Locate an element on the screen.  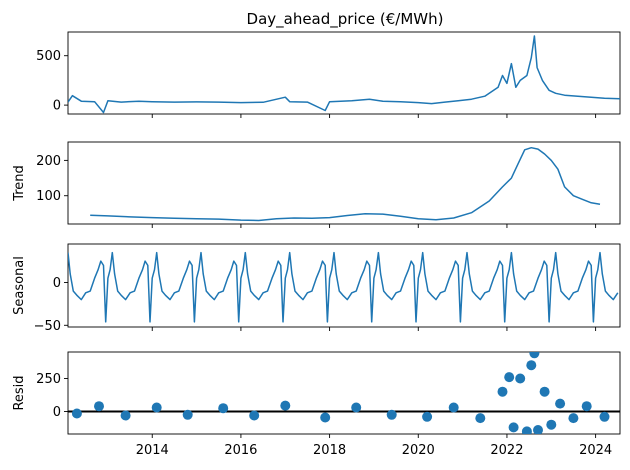
series-line-observed is located at coordinates (344, 74).